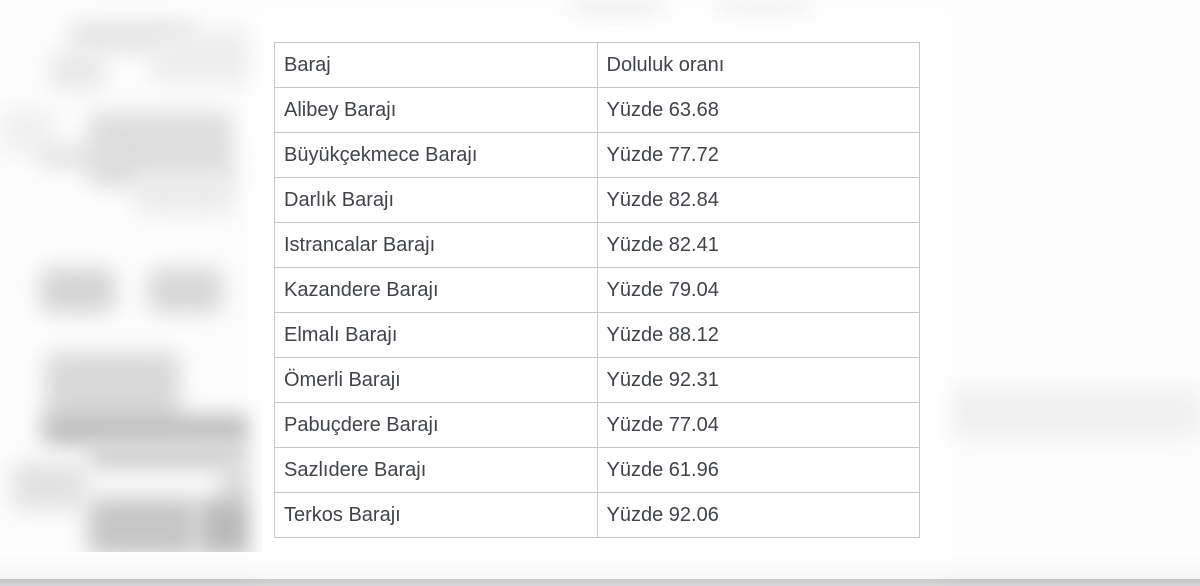 The height and width of the screenshot is (586, 1200). Describe the element at coordinates (758, 65) in the screenshot. I see `column-header-doluluk: Doluluk oranı` at that location.